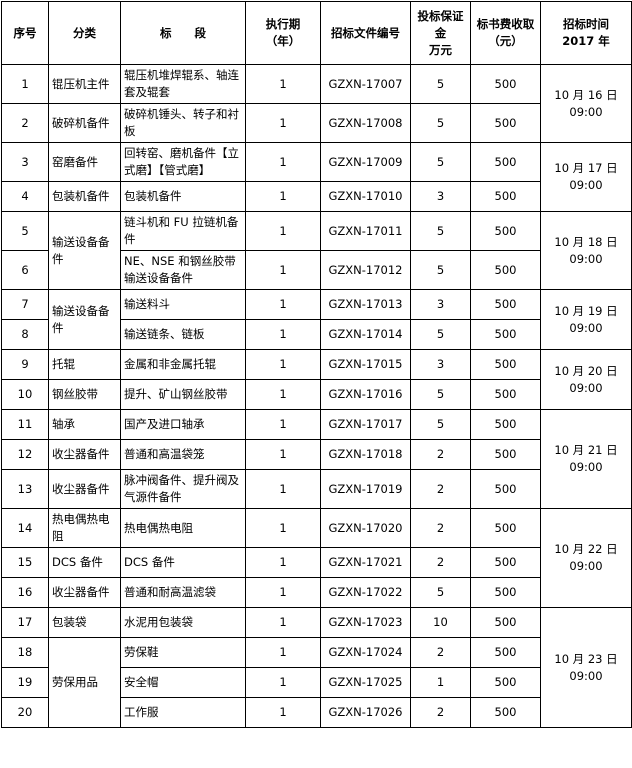 This screenshot has width=632, height=768. I want to click on table-cell: 金属和非金属托辊, so click(183, 364).